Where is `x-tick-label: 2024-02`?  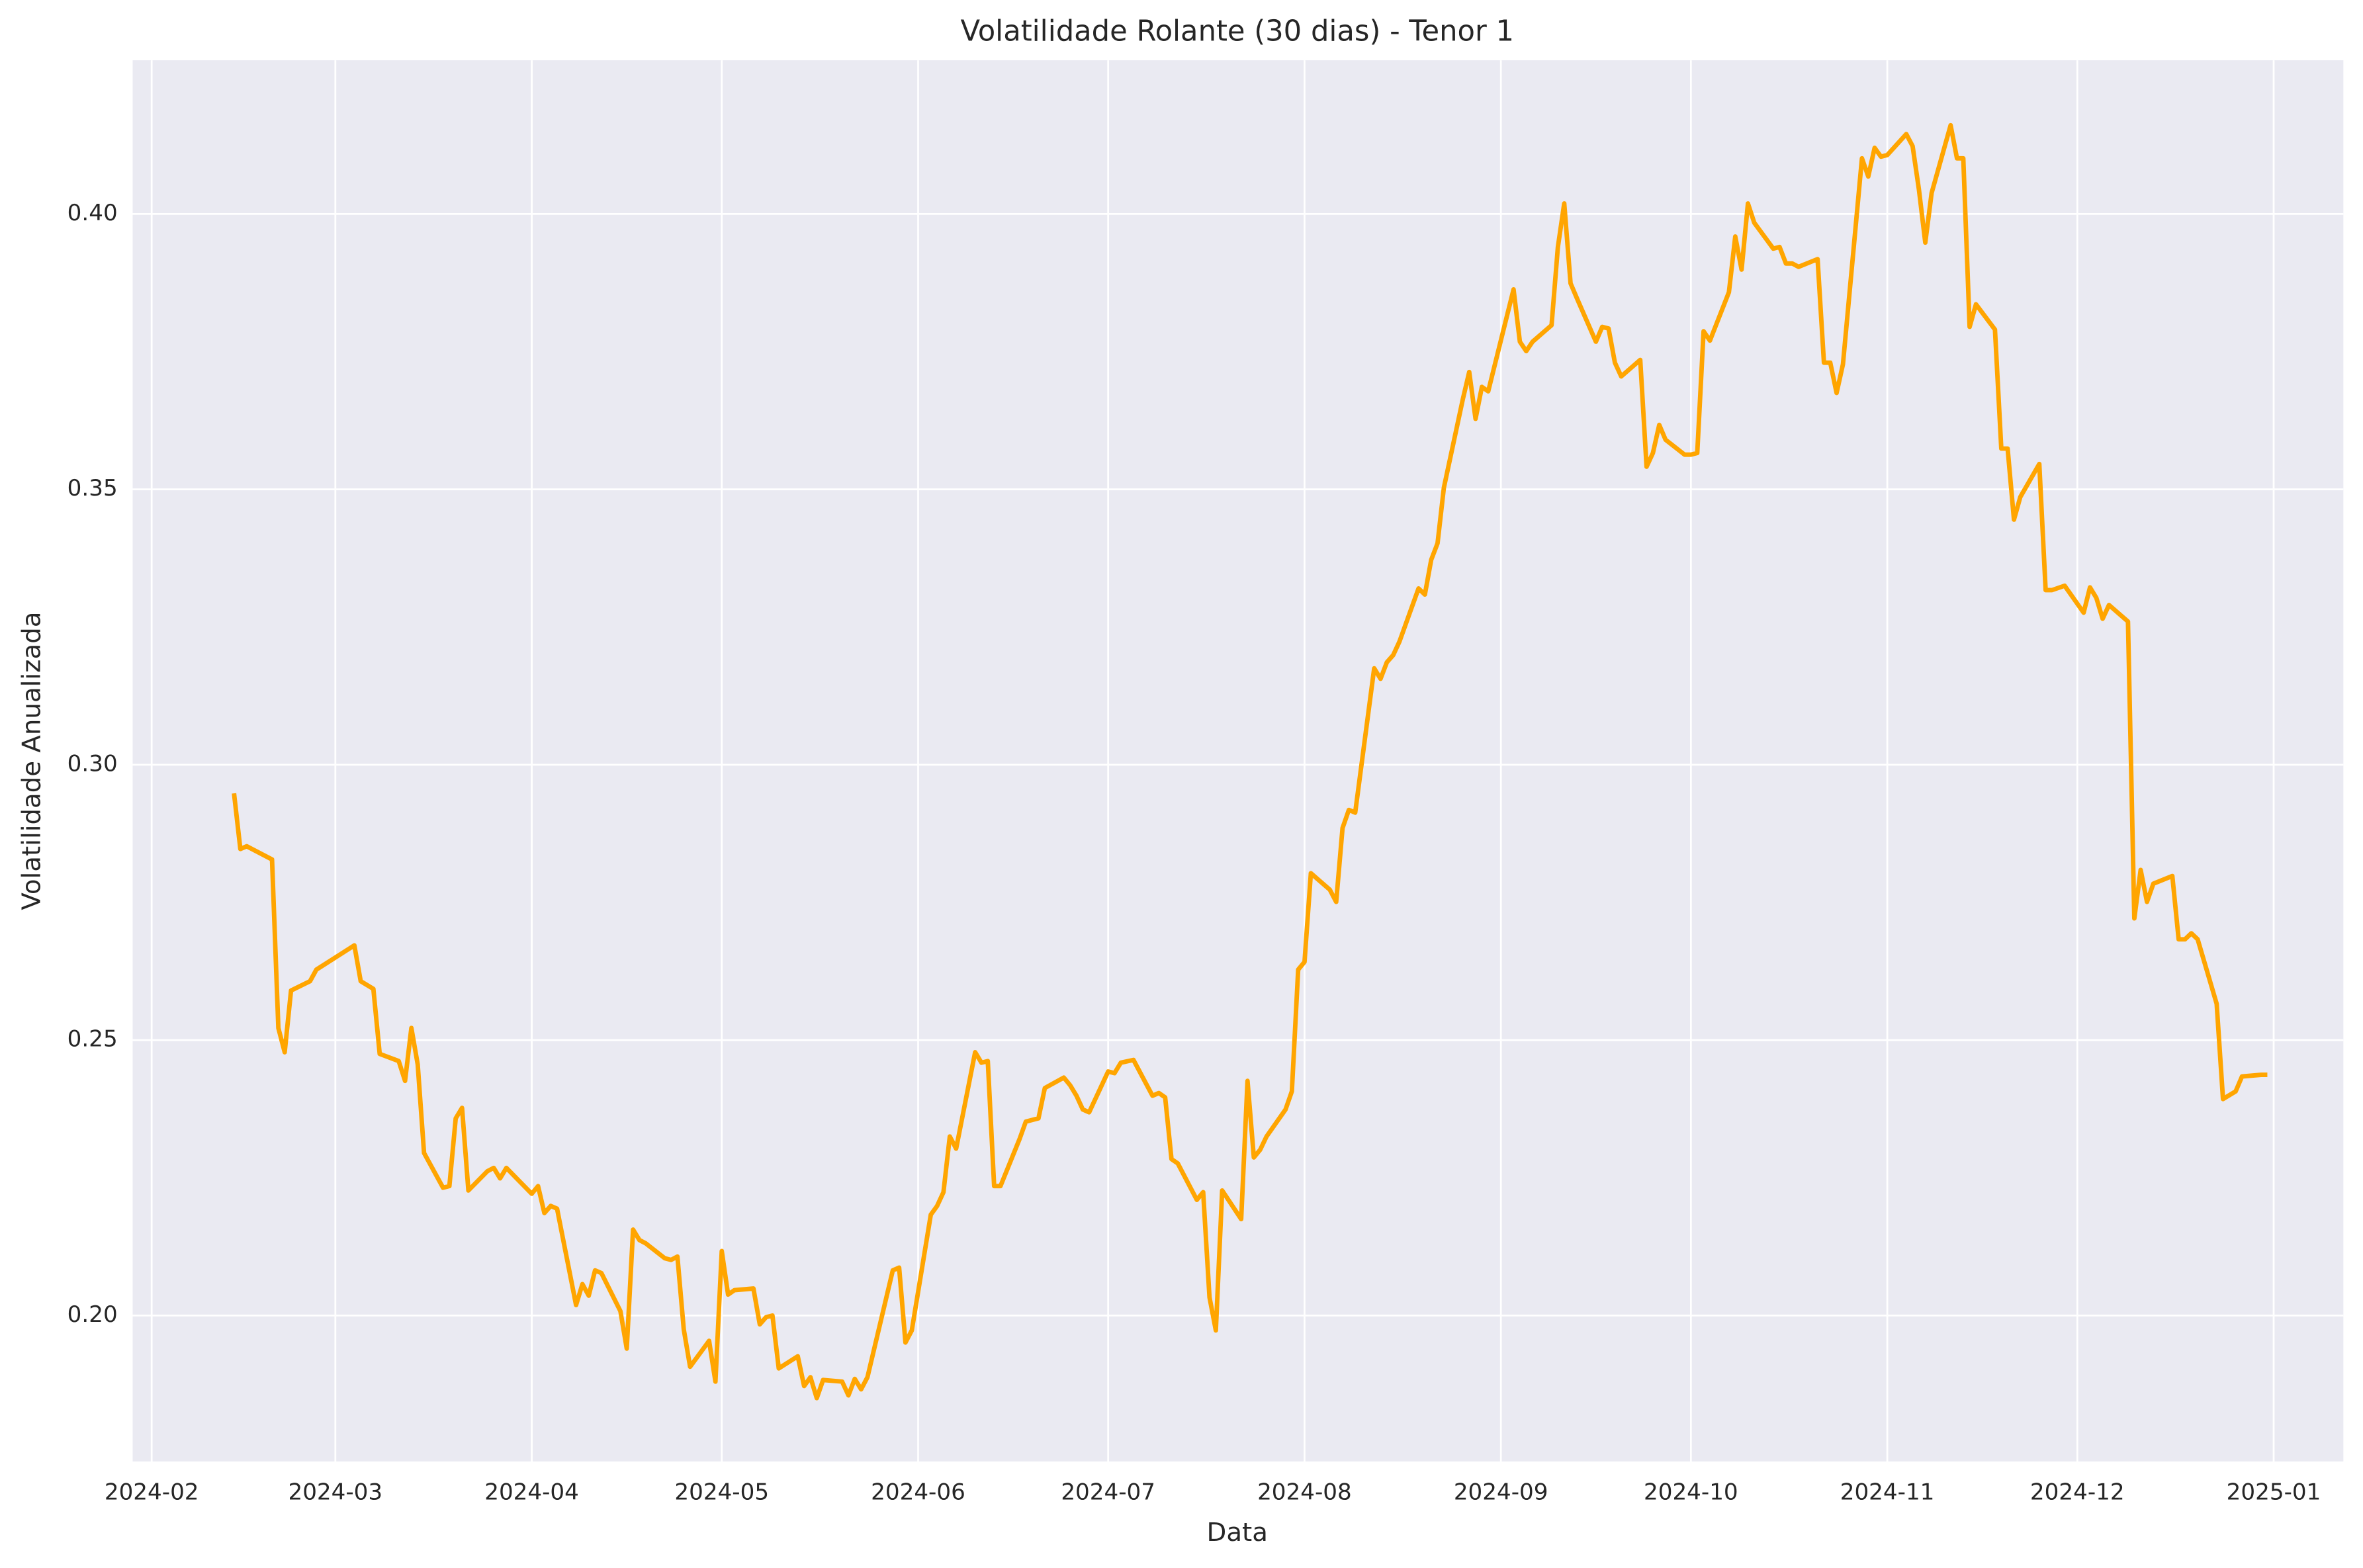
x-tick-label: 2024-02 is located at coordinates (152, 1492).